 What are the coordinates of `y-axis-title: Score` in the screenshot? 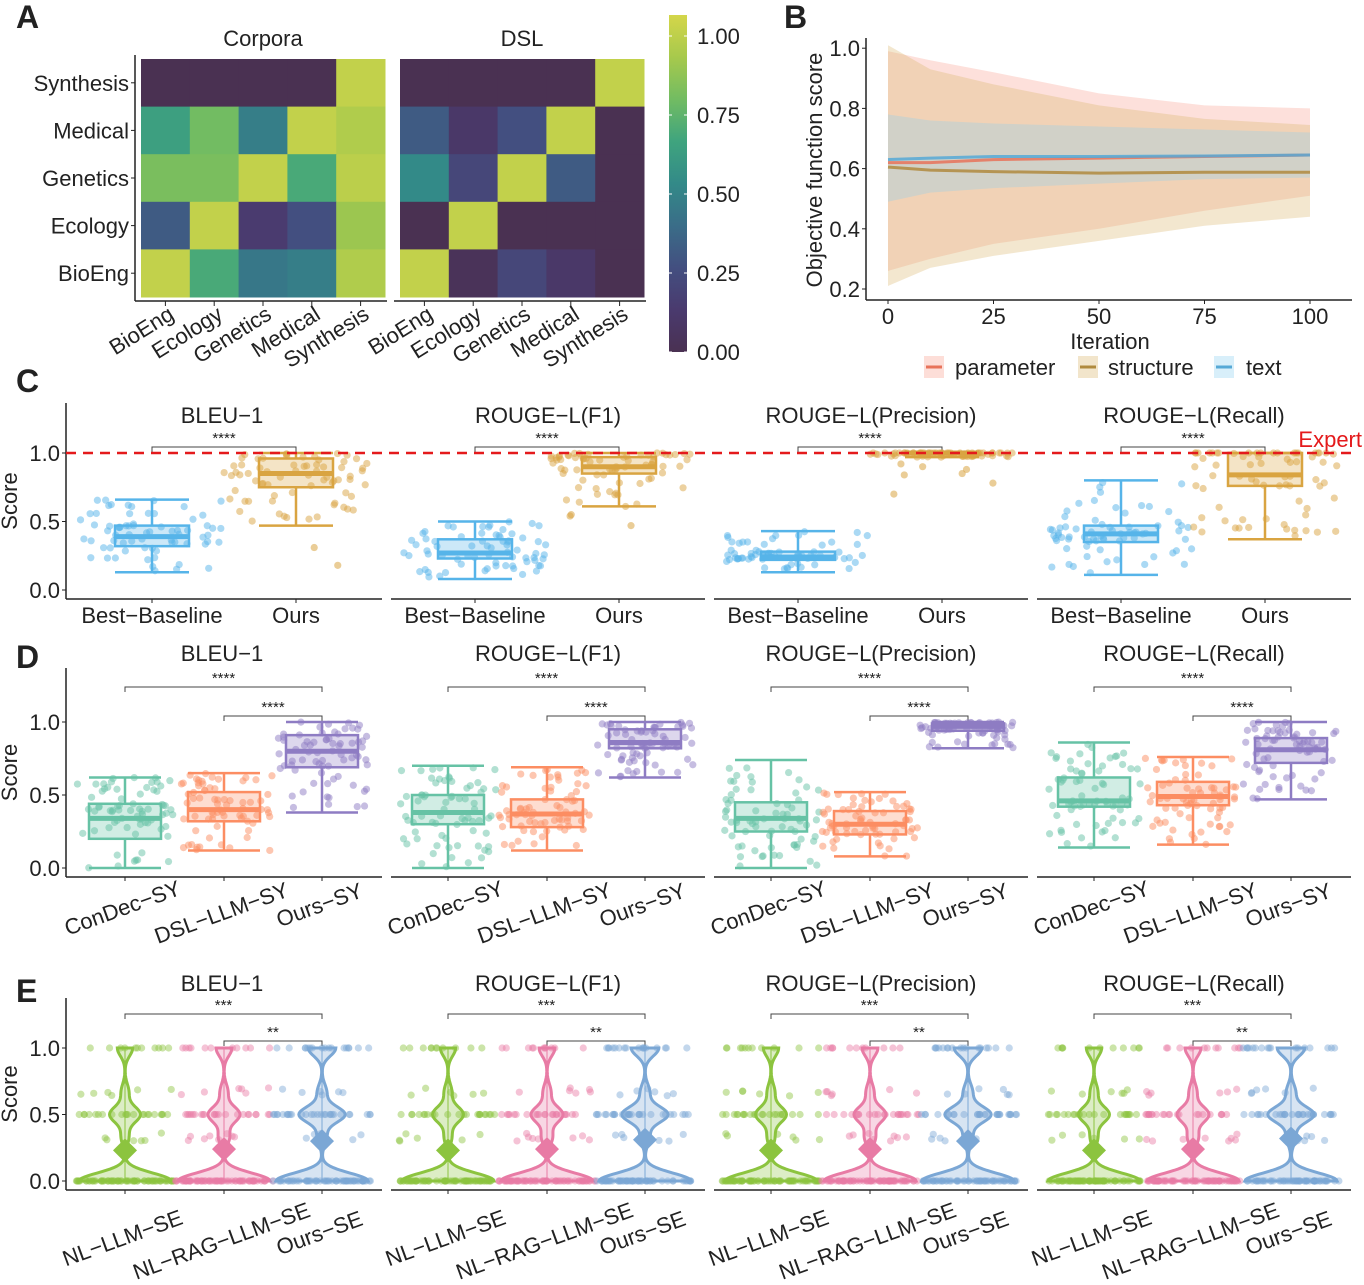 It's located at (11, 1093).